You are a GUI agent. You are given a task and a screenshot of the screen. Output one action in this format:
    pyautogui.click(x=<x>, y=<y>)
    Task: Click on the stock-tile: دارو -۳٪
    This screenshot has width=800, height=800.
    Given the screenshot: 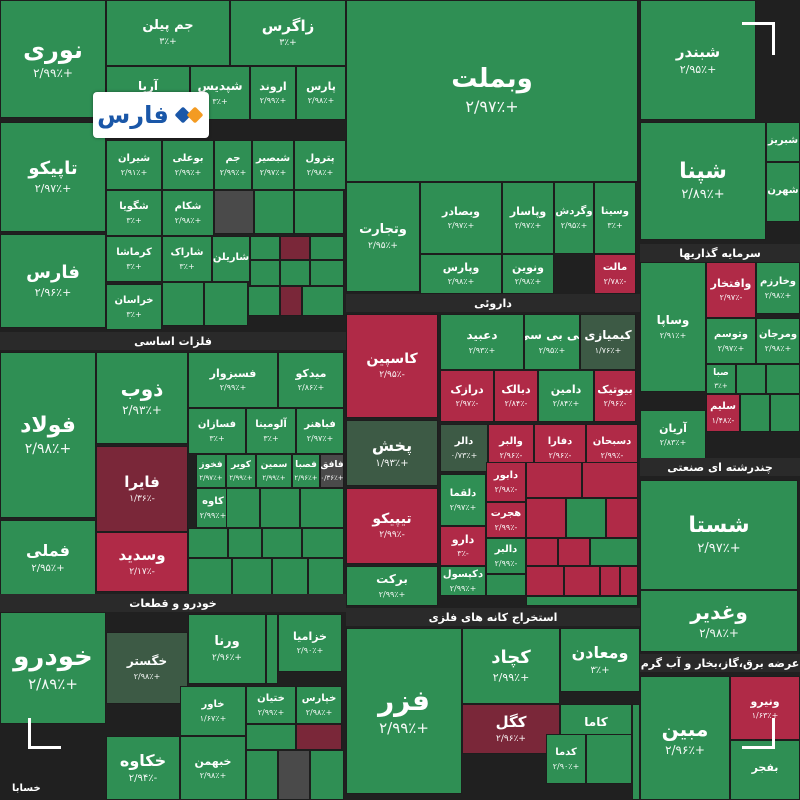 What is the action you would take?
    pyautogui.click(x=463, y=546)
    